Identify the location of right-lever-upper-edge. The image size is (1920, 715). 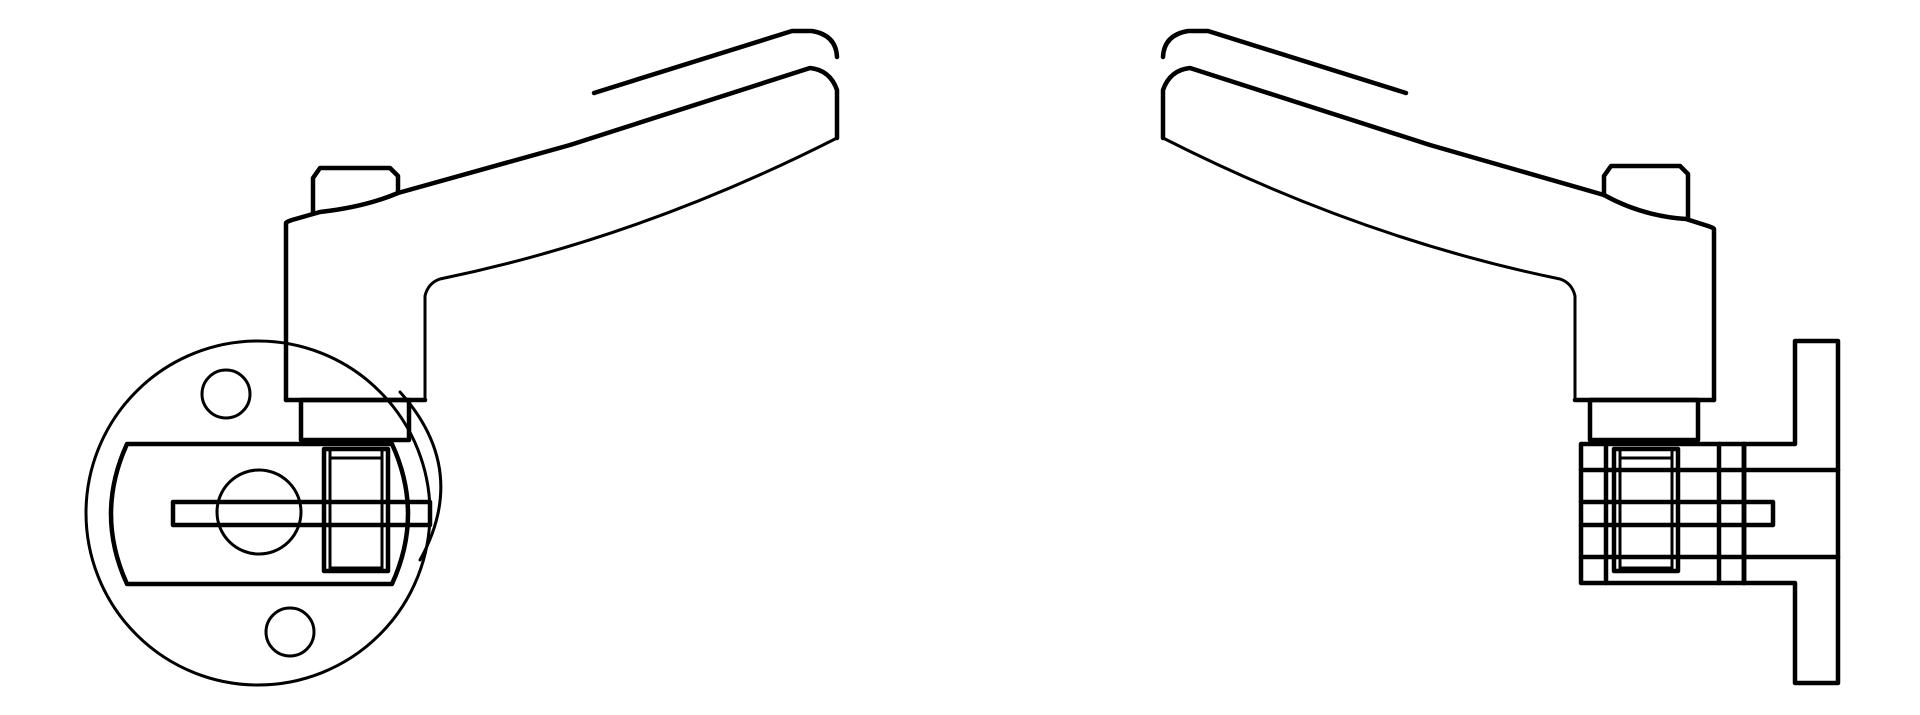
(1438, 234).